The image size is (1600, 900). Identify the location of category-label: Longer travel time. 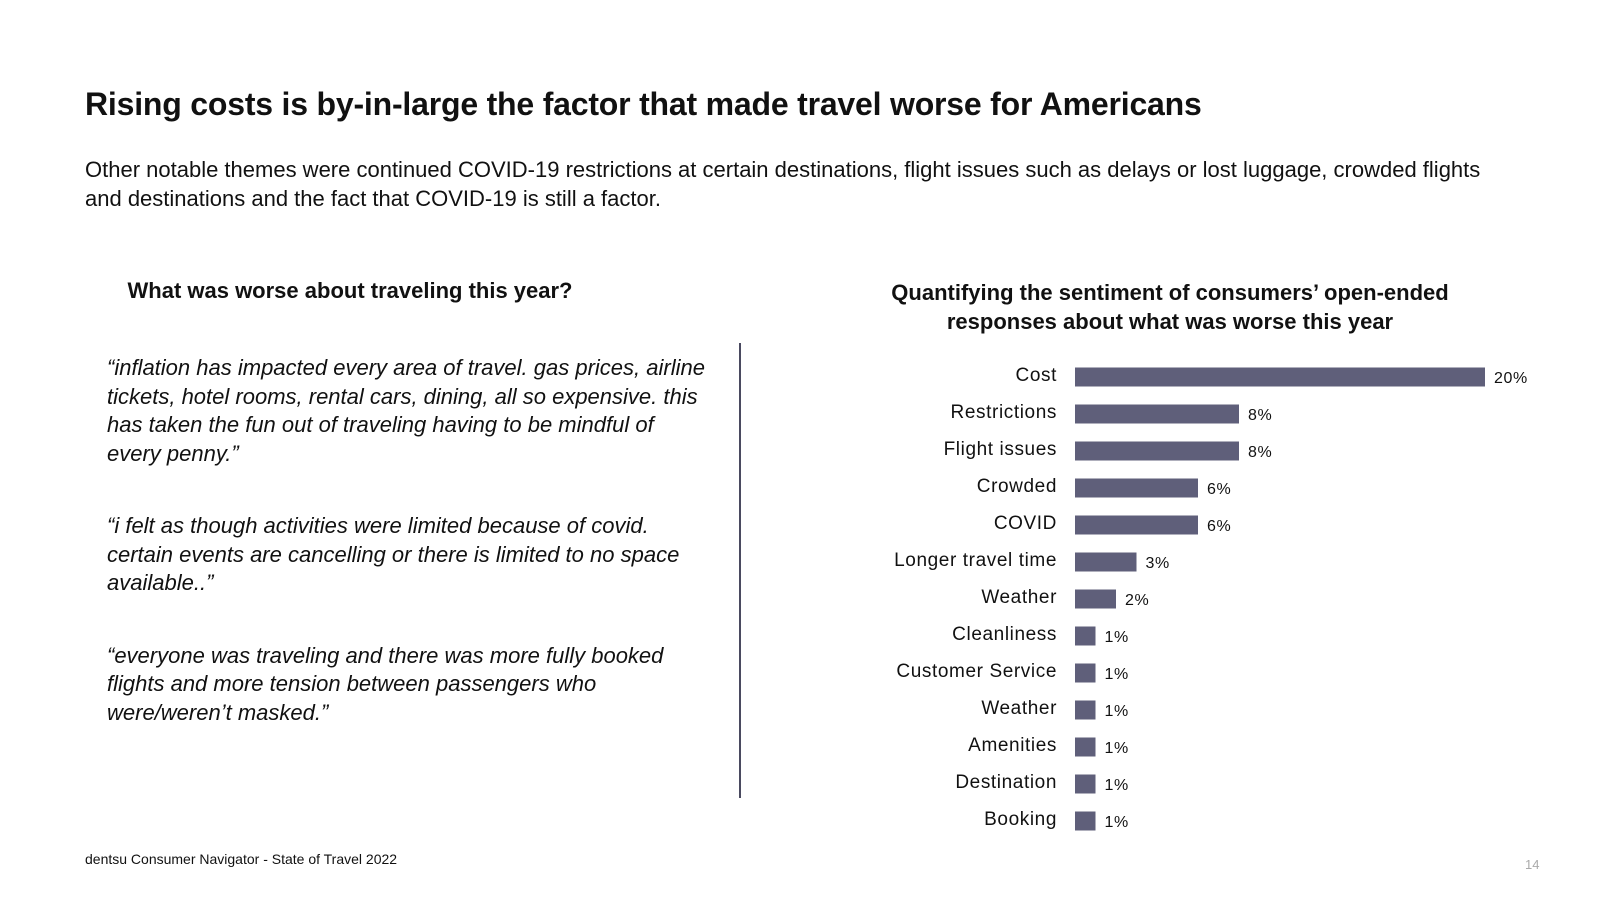
(975, 560).